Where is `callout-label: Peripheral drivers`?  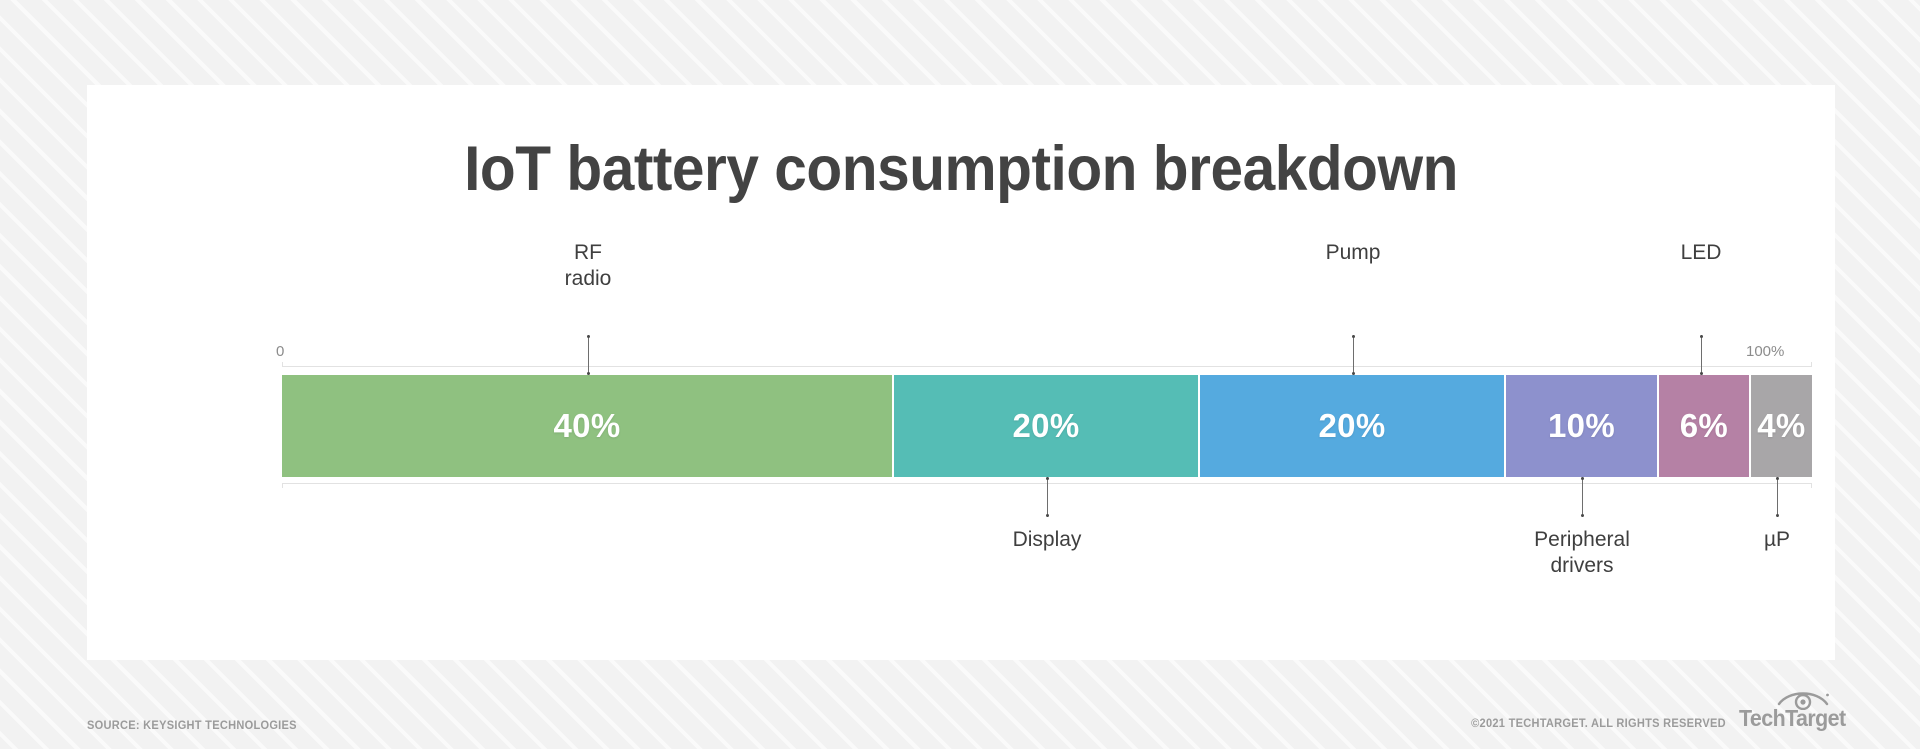 callout-label: Peripheral drivers is located at coordinates (1582, 552).